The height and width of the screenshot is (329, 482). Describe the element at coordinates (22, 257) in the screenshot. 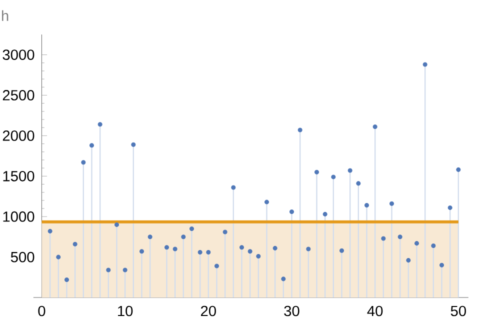

I see `y-tick-label: 500` at that location.